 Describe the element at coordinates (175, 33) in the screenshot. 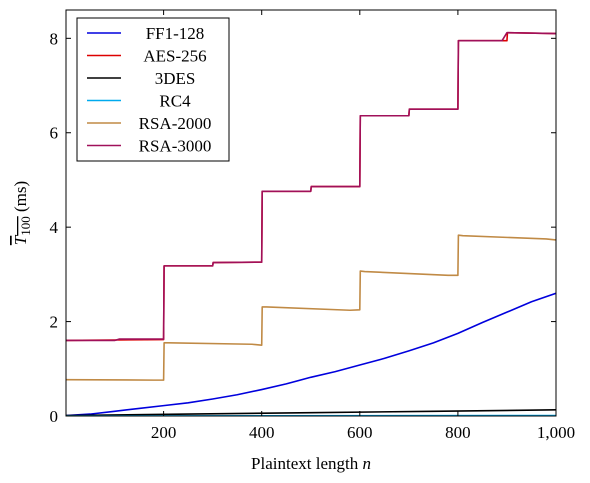

I see `legend-label: FF1-128` at that location.